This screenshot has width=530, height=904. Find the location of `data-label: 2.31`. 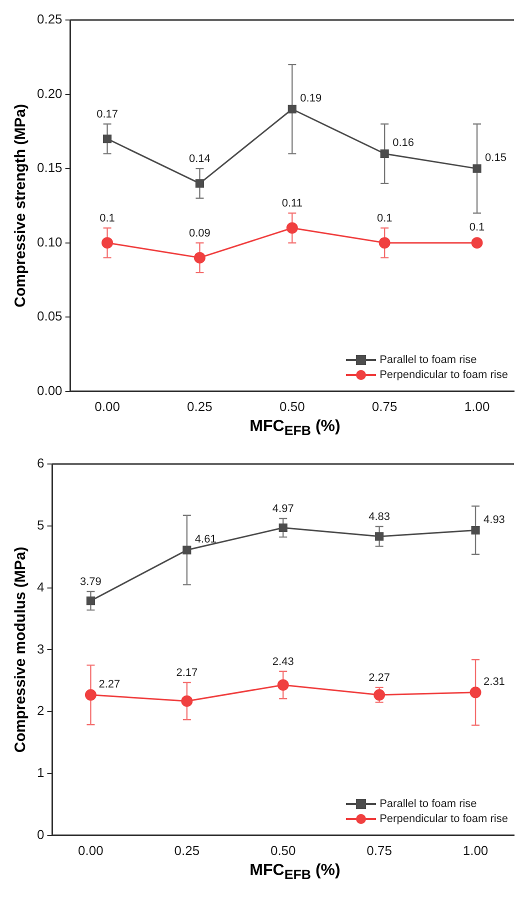

data-label: 2.31 is located at coordinates (494, 682).